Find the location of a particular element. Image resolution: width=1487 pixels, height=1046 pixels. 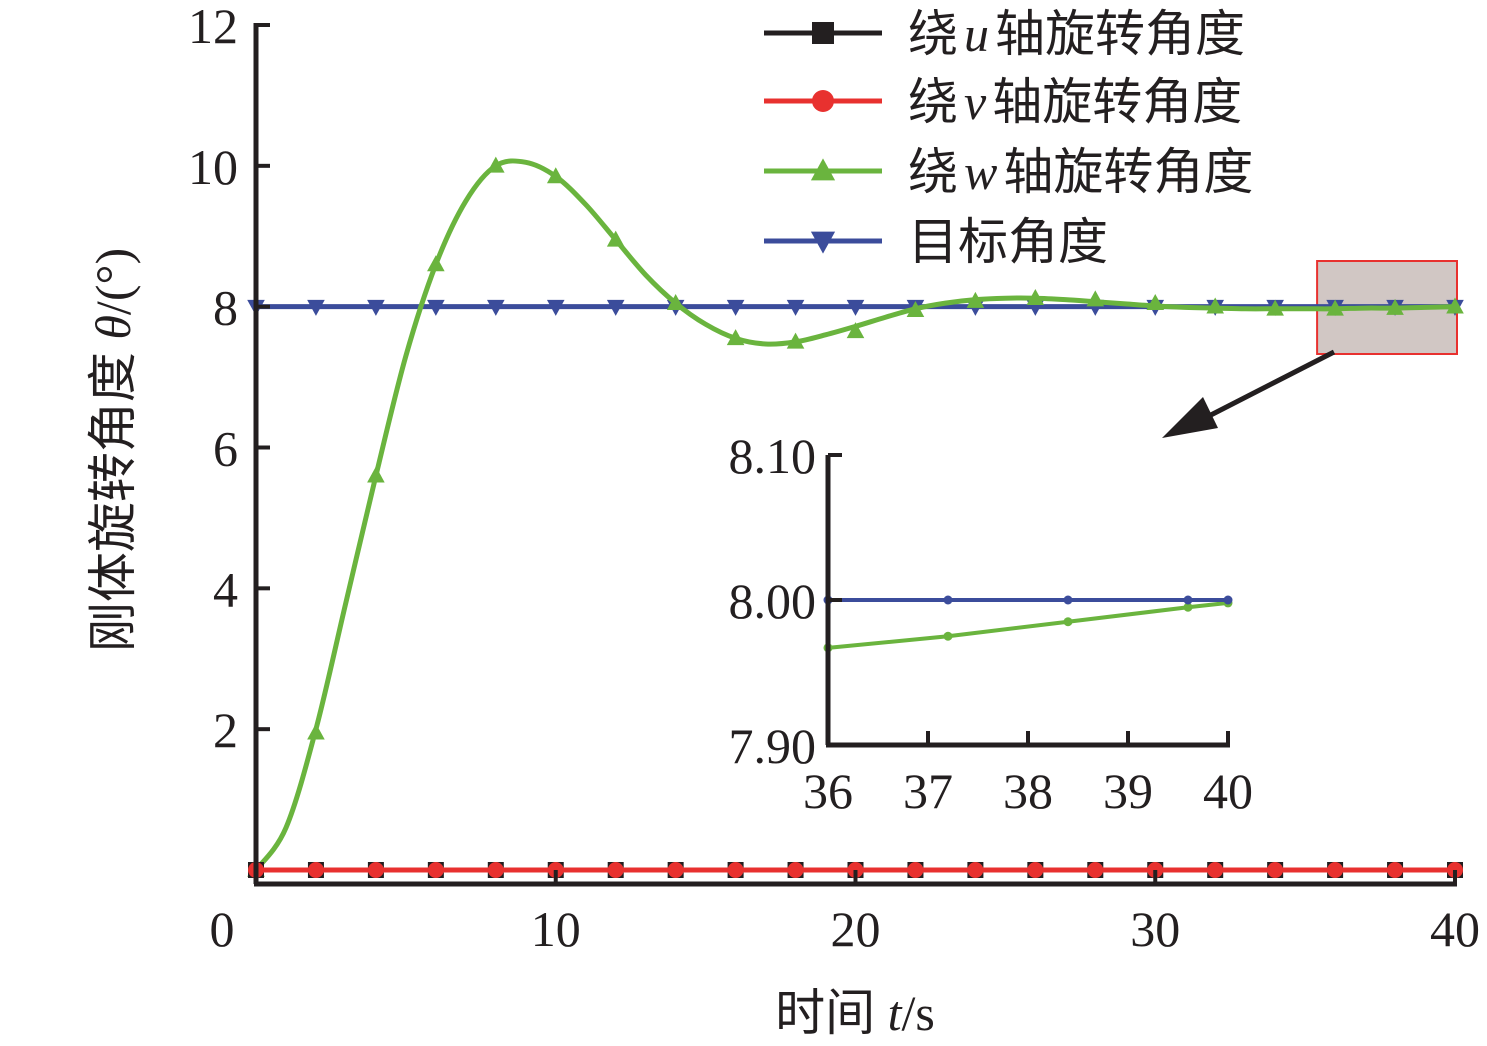

y-tick-label: 12 is located at coordinates (213, 27).